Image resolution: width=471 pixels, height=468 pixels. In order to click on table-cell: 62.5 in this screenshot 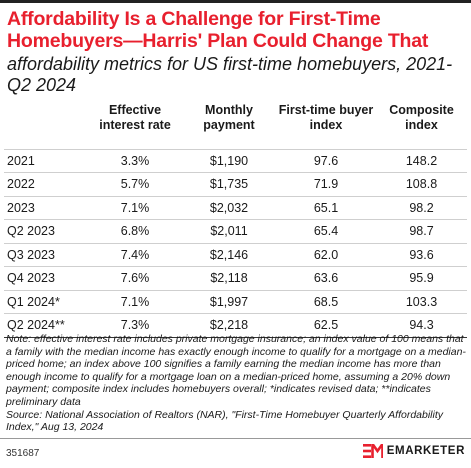, I will do `click(326, 325)`.